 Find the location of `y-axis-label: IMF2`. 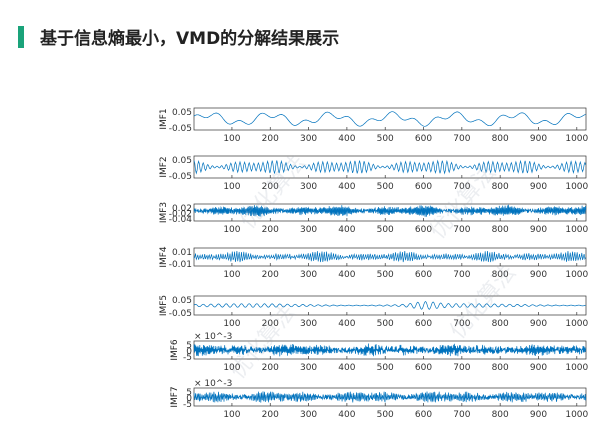

y-axis-label: IMF2 is located at coordinates (164, 166).